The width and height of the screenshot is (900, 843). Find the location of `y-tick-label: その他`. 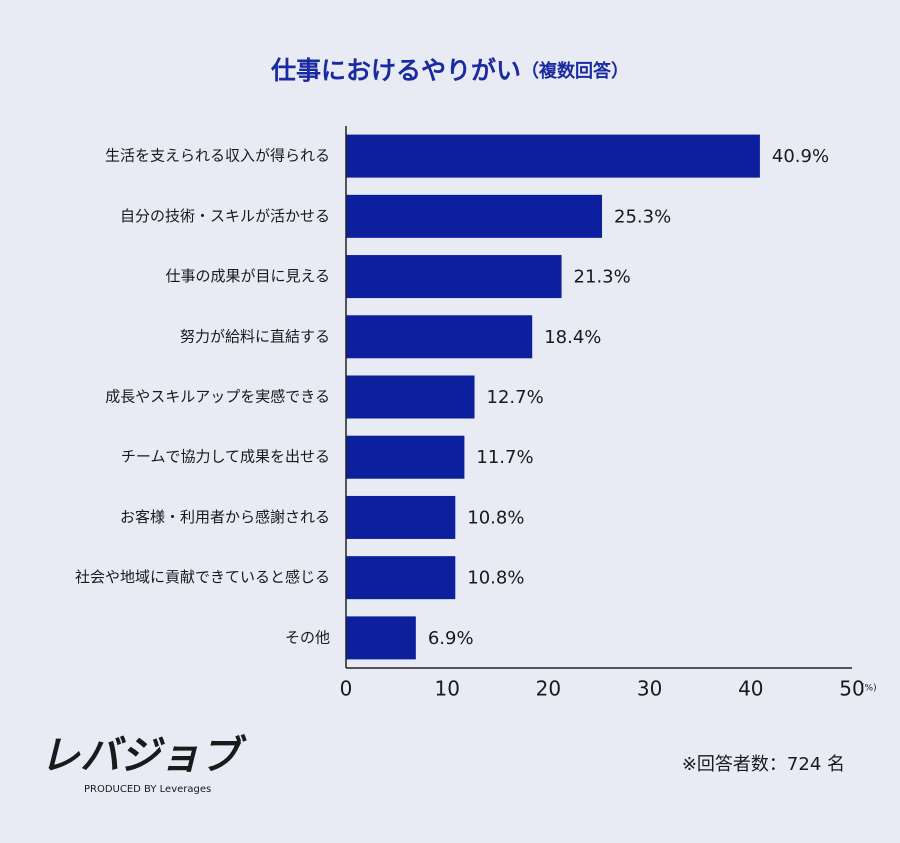

y-tick-label: その他 is located at coordinates (307, 637).